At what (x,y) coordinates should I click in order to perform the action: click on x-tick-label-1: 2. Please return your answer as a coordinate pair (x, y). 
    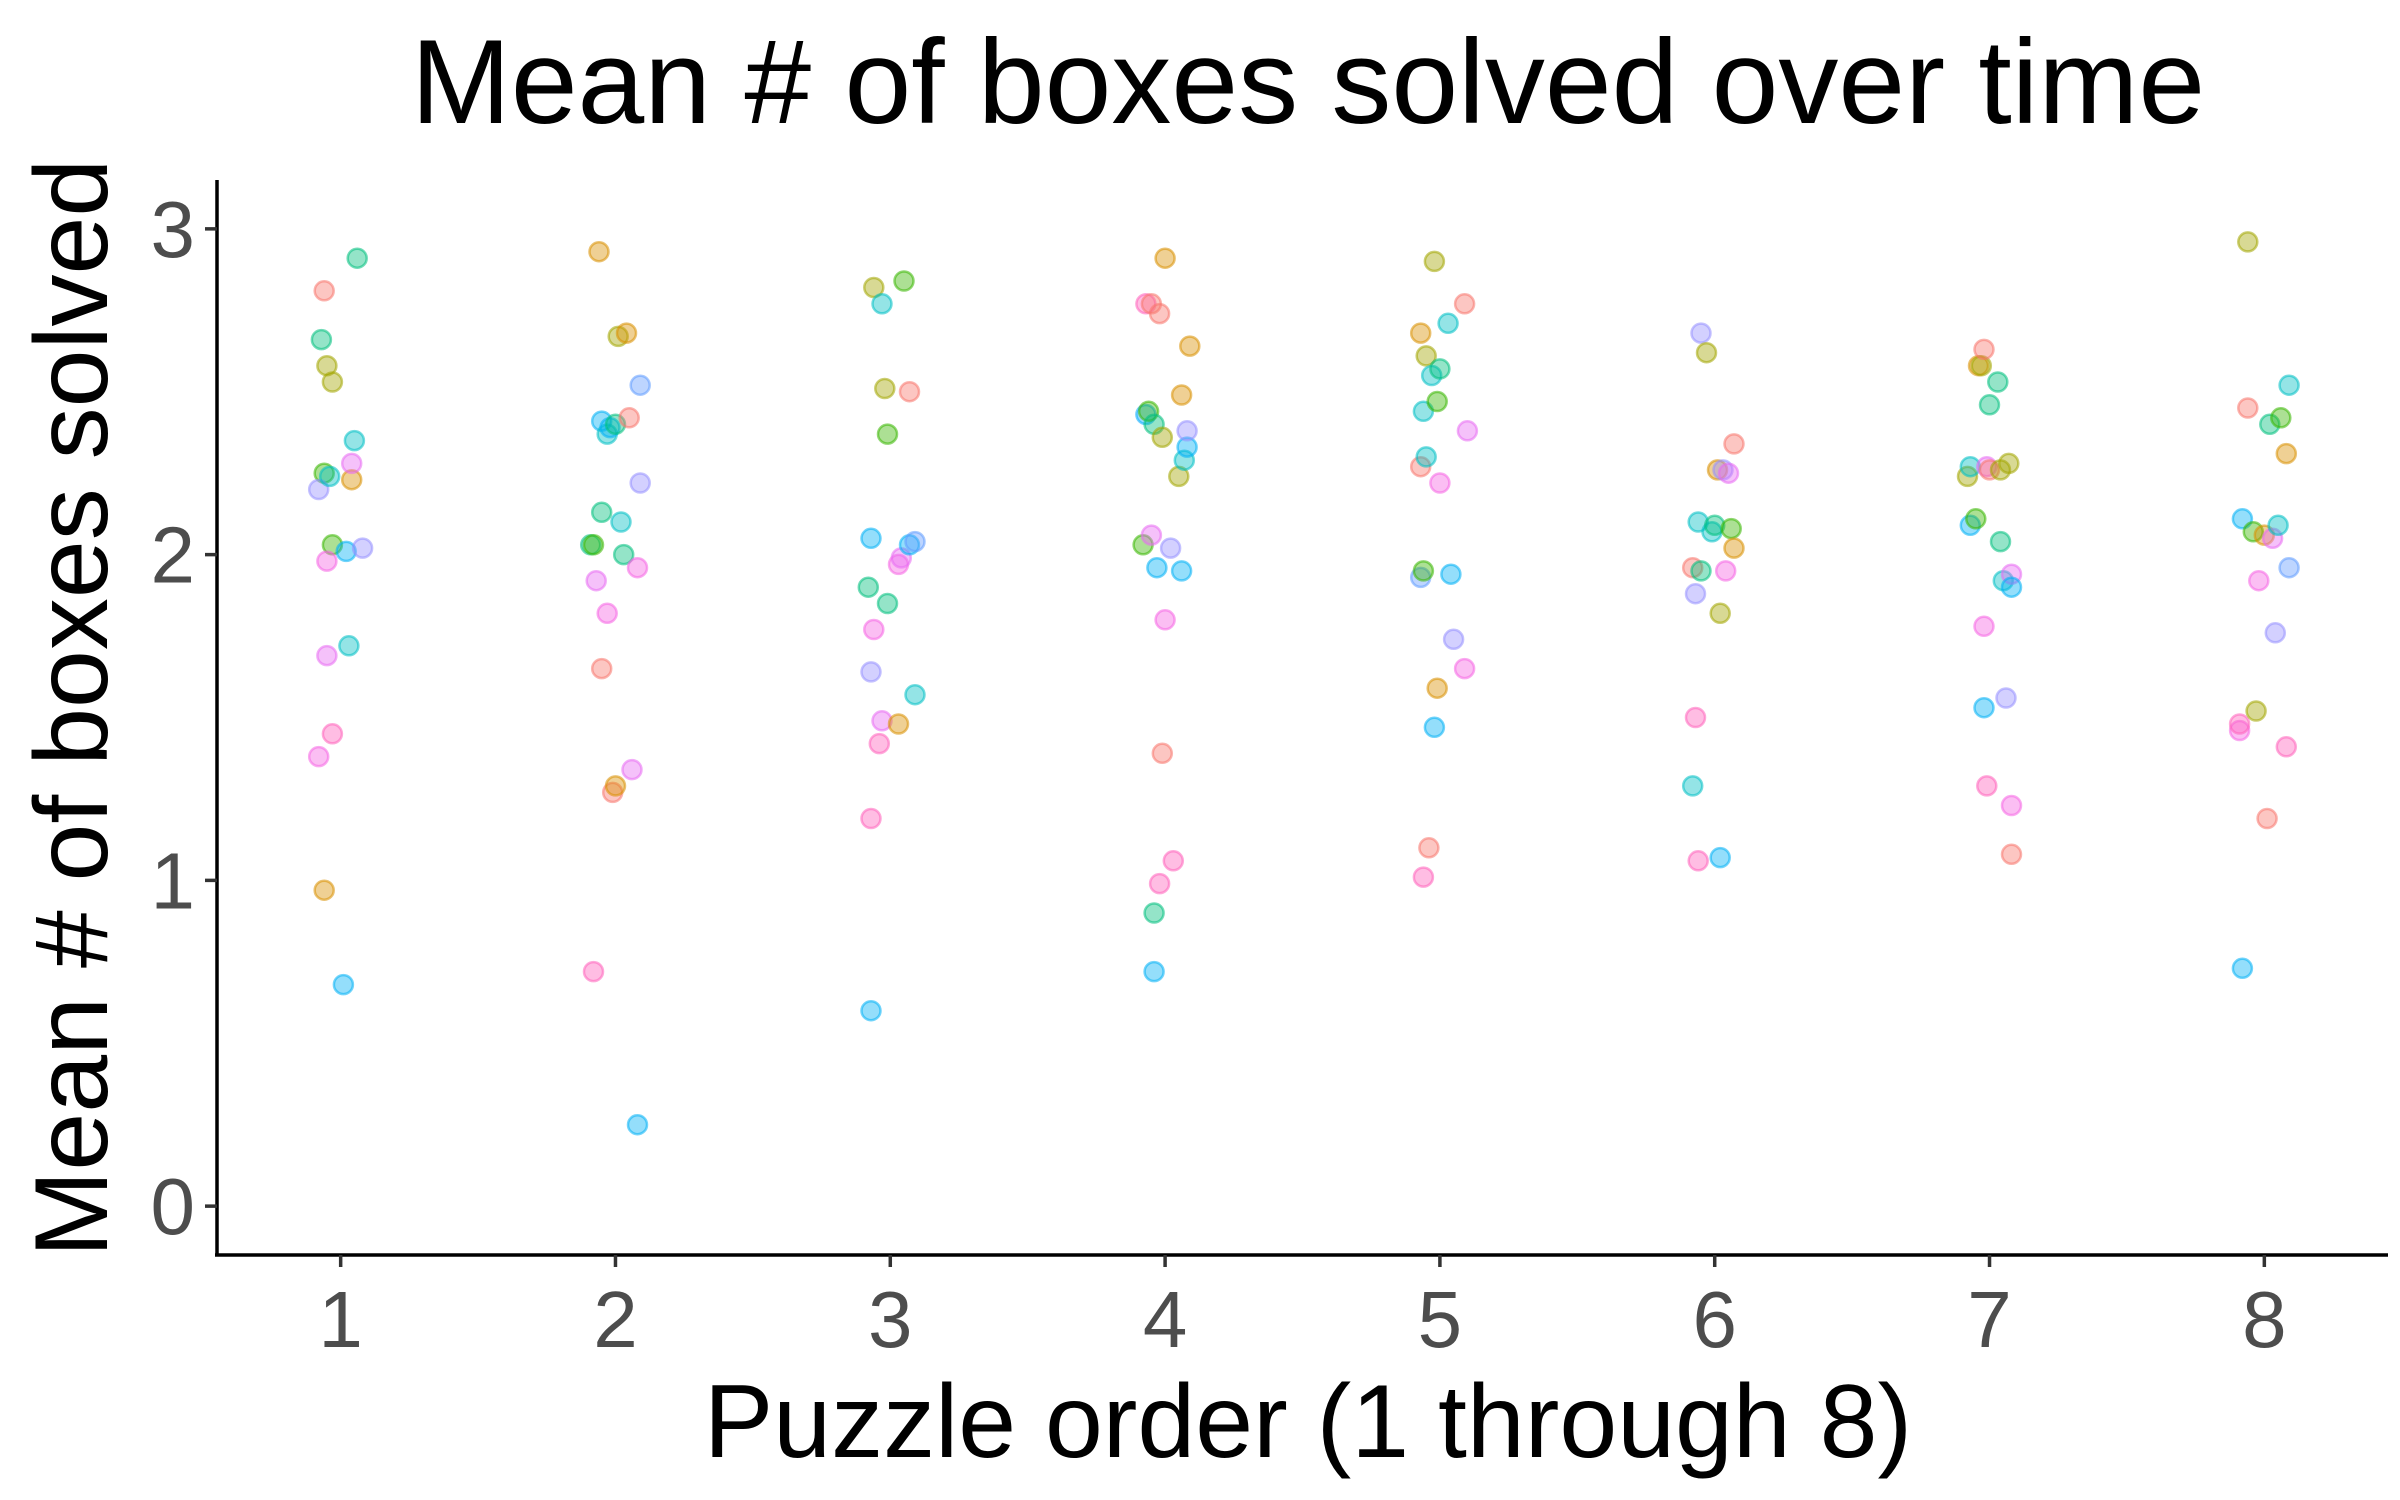
    Looking at the image, I should click on (615, 1319).